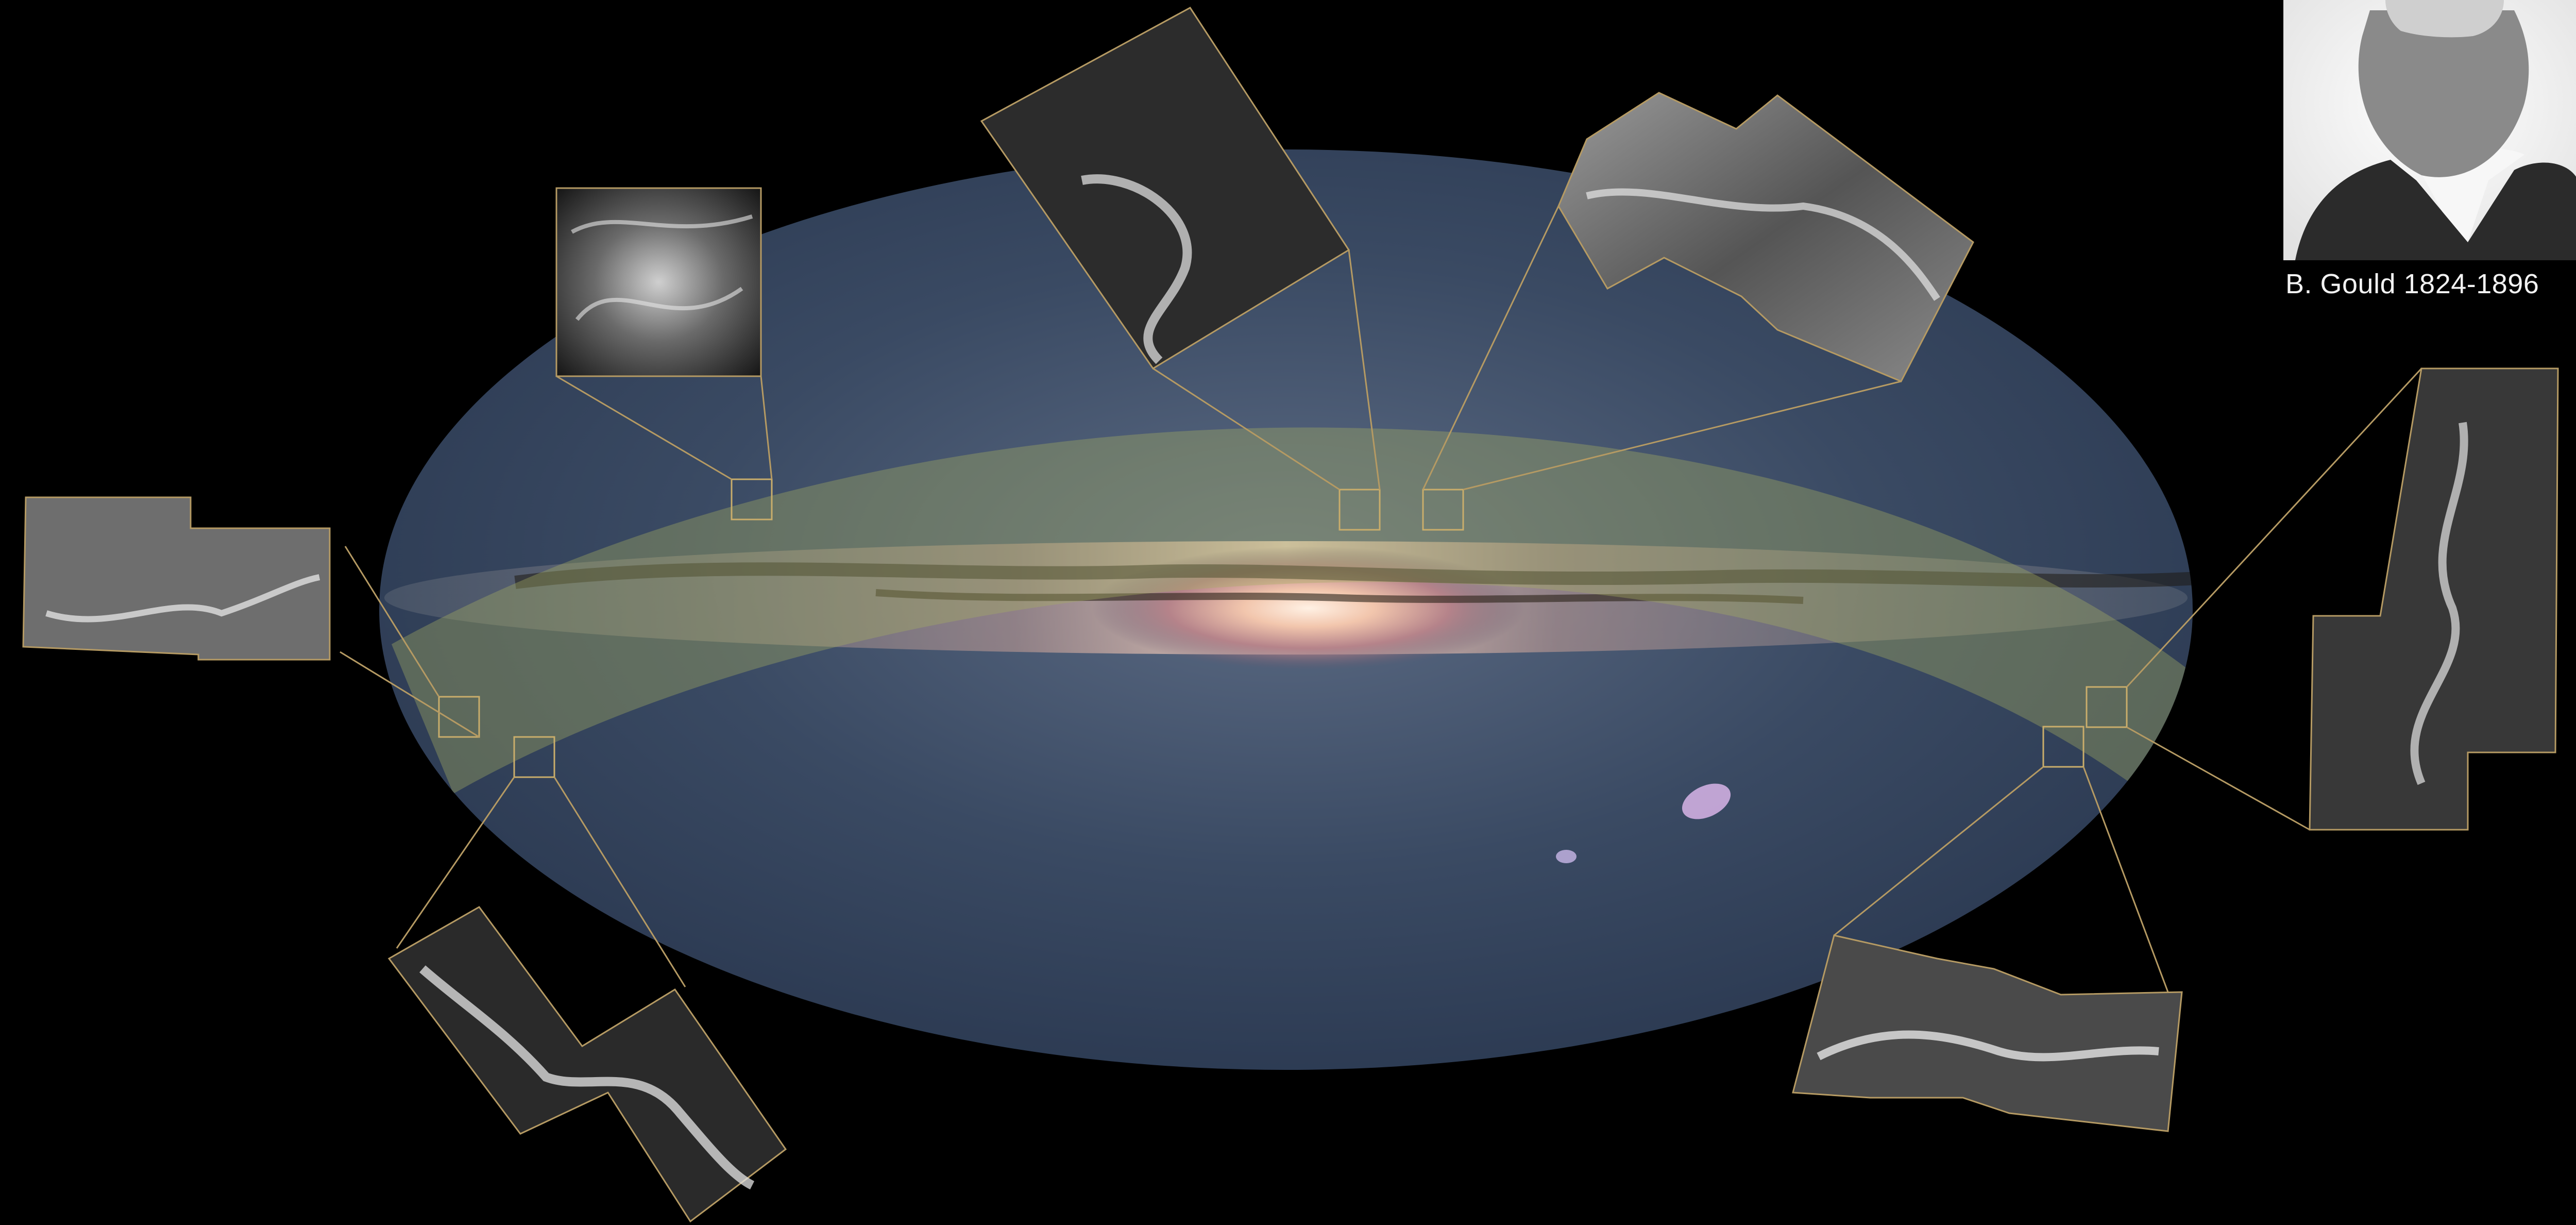 The height and width of the screenshot is (1225, 2576). I want to click on cloud-inset-bottom-left, so click(587, 1064).